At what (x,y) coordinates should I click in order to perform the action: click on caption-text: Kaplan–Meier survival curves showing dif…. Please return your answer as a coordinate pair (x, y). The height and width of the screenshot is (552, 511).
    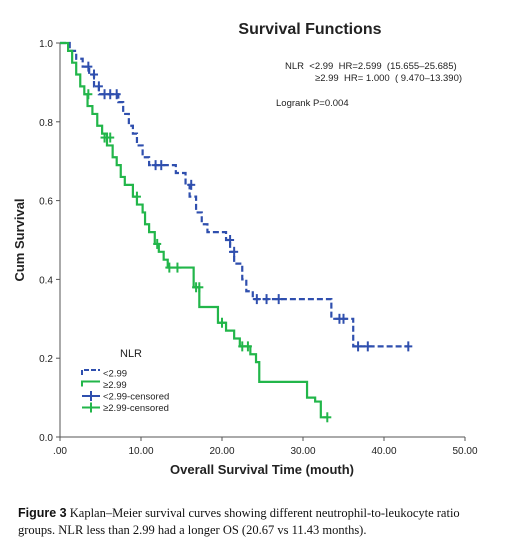
    Looking at the image, I should click on (239, 521).